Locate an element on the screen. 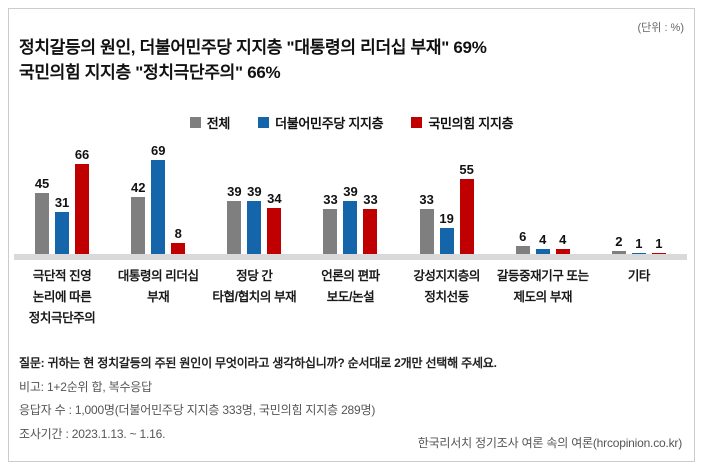 The image size is (704, 470). bars: 39 39 34 is located at coordinates (254, 219).